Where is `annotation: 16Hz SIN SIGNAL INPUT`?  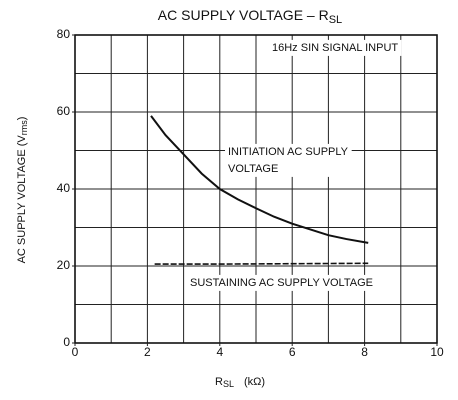 annotation: 16Hz SIN SIGNAL INPUT is located at coordinates (335, 47).